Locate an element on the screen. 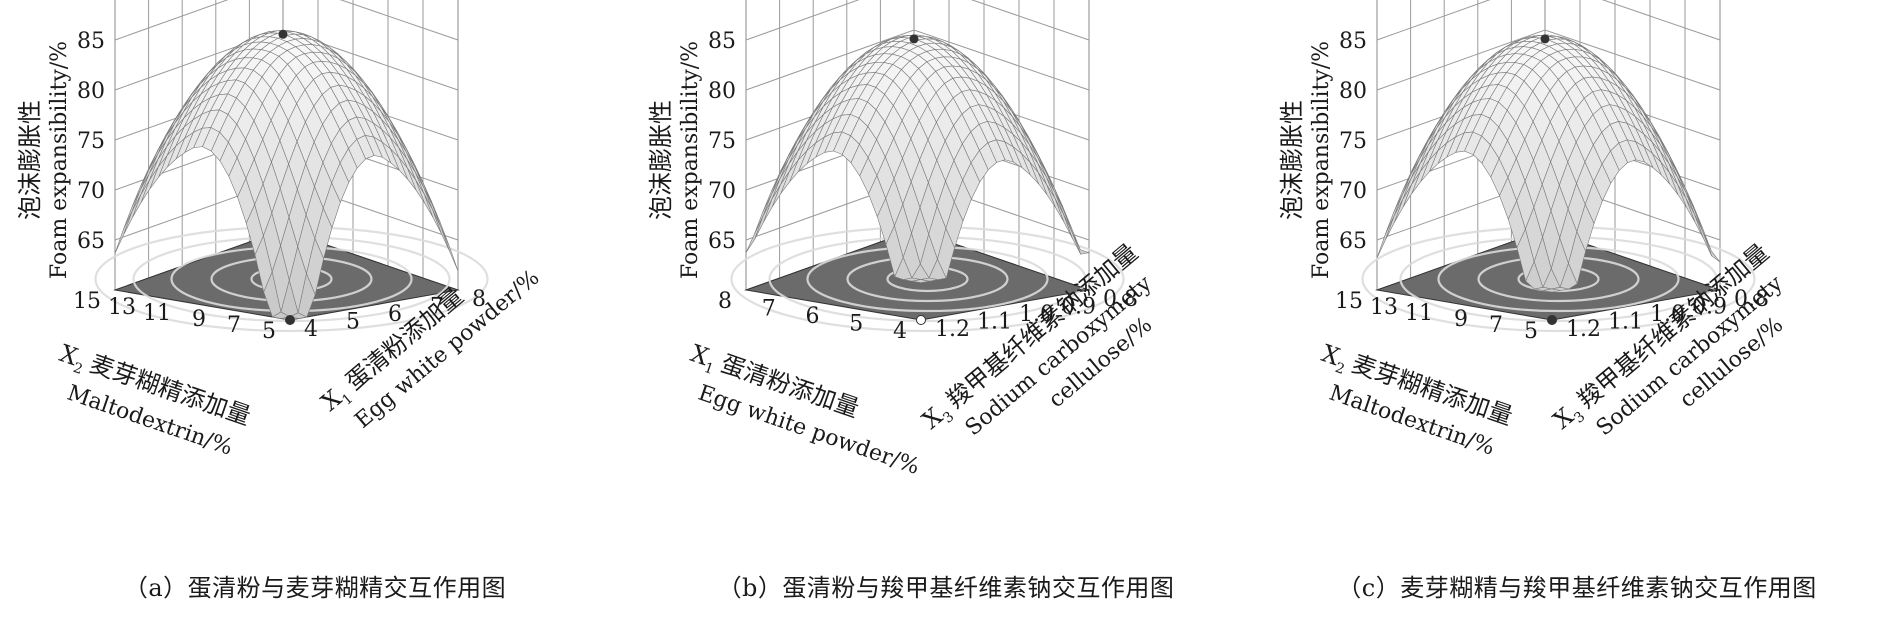 The image size is (1892, 621). right-axis-tick-label: 5 is located at coordinates (353, 322).